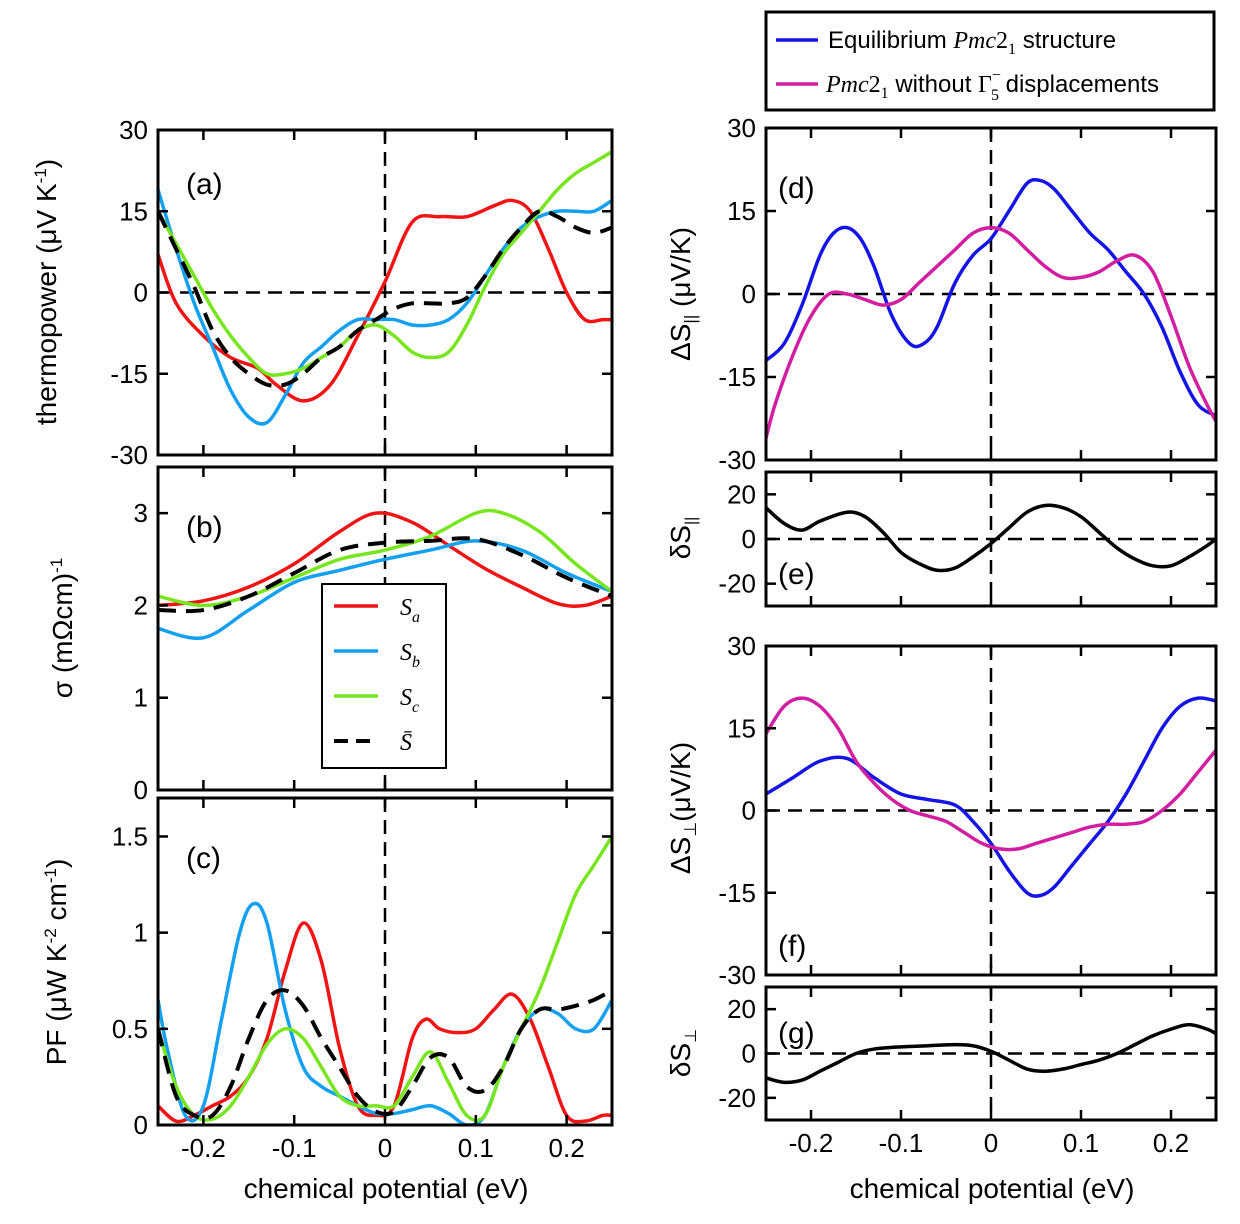  What do you see at coordinates (682, 808) in the screenshot?
I see `ylabel-f: ΔS⊥(μV/K)` at bounding box center [682, 808].